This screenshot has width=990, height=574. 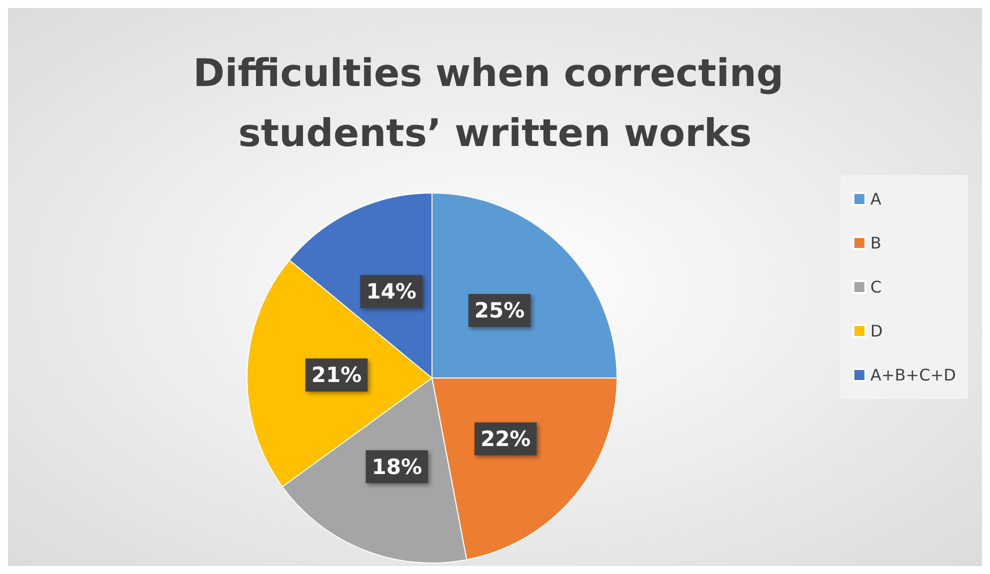 I want to click on data-label: 22%, so click(x=505, y=438).